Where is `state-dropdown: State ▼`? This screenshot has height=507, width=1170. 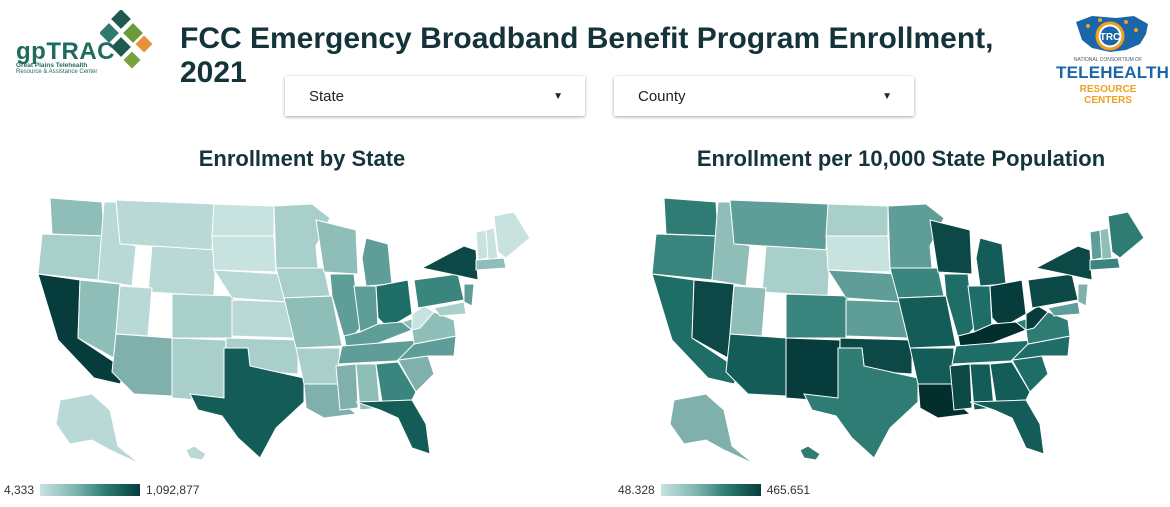 state-dropdown: State ▼ is located at coordinates (435, 96).